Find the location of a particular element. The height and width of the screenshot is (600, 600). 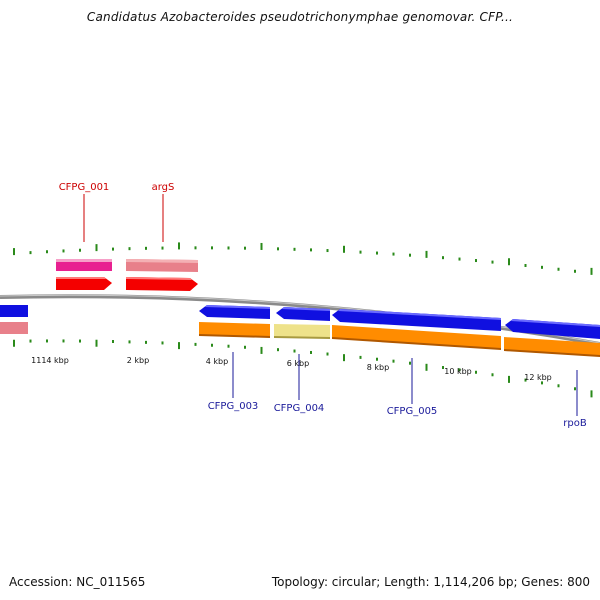

accession-text: Accession: NC_011565 is located at coordinates (77, 582).